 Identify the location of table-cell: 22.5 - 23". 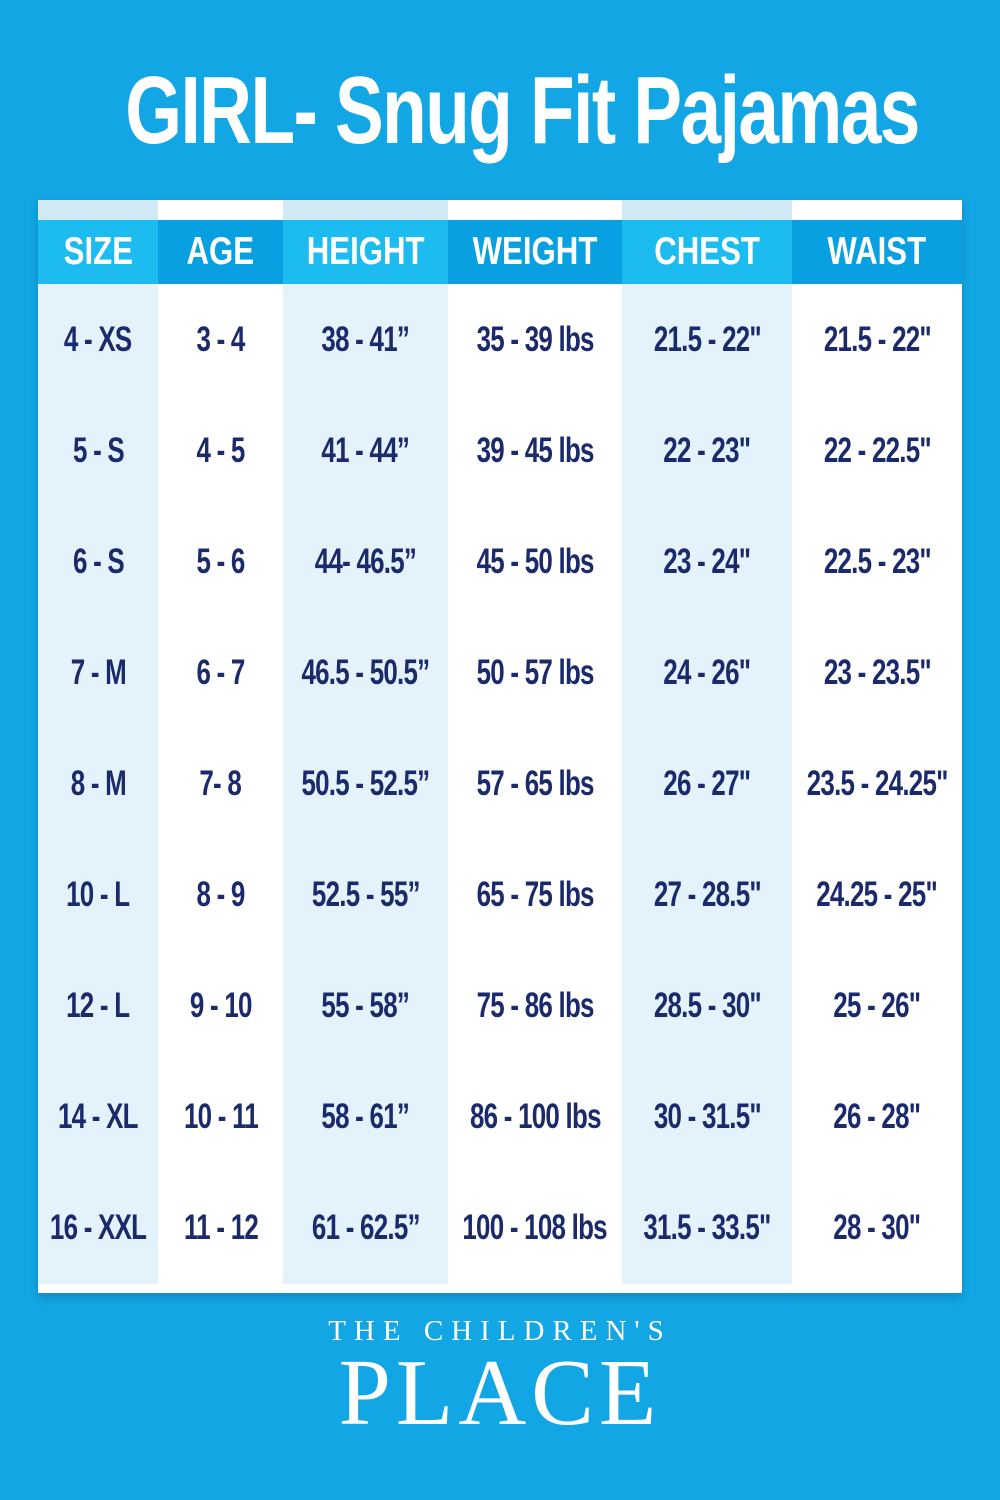
(877, 562).